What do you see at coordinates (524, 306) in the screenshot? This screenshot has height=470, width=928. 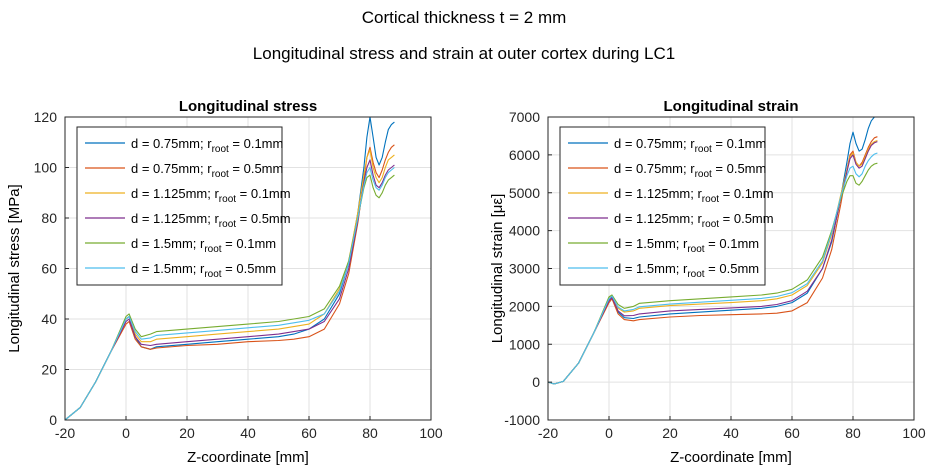 I see `y-tick-label: 2000` at bounding box center [524, 306].